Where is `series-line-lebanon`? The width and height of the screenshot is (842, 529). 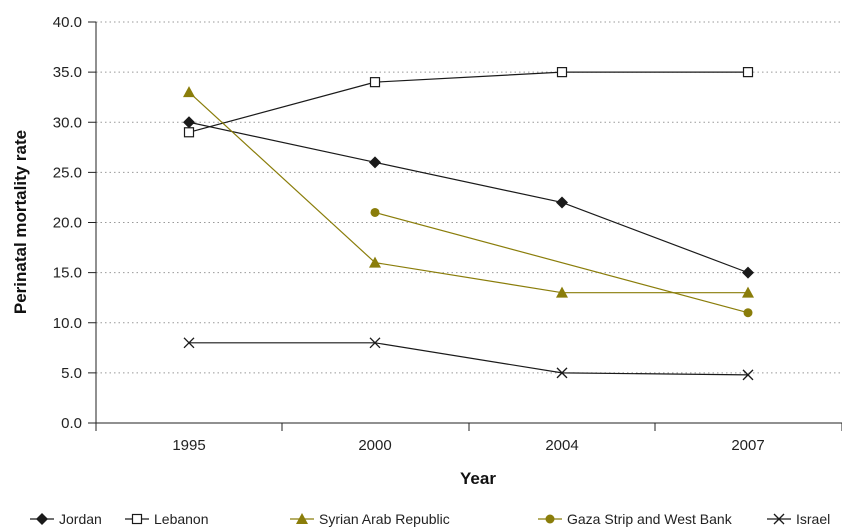
series-line-lebanon is located at coordinates (468, 102).